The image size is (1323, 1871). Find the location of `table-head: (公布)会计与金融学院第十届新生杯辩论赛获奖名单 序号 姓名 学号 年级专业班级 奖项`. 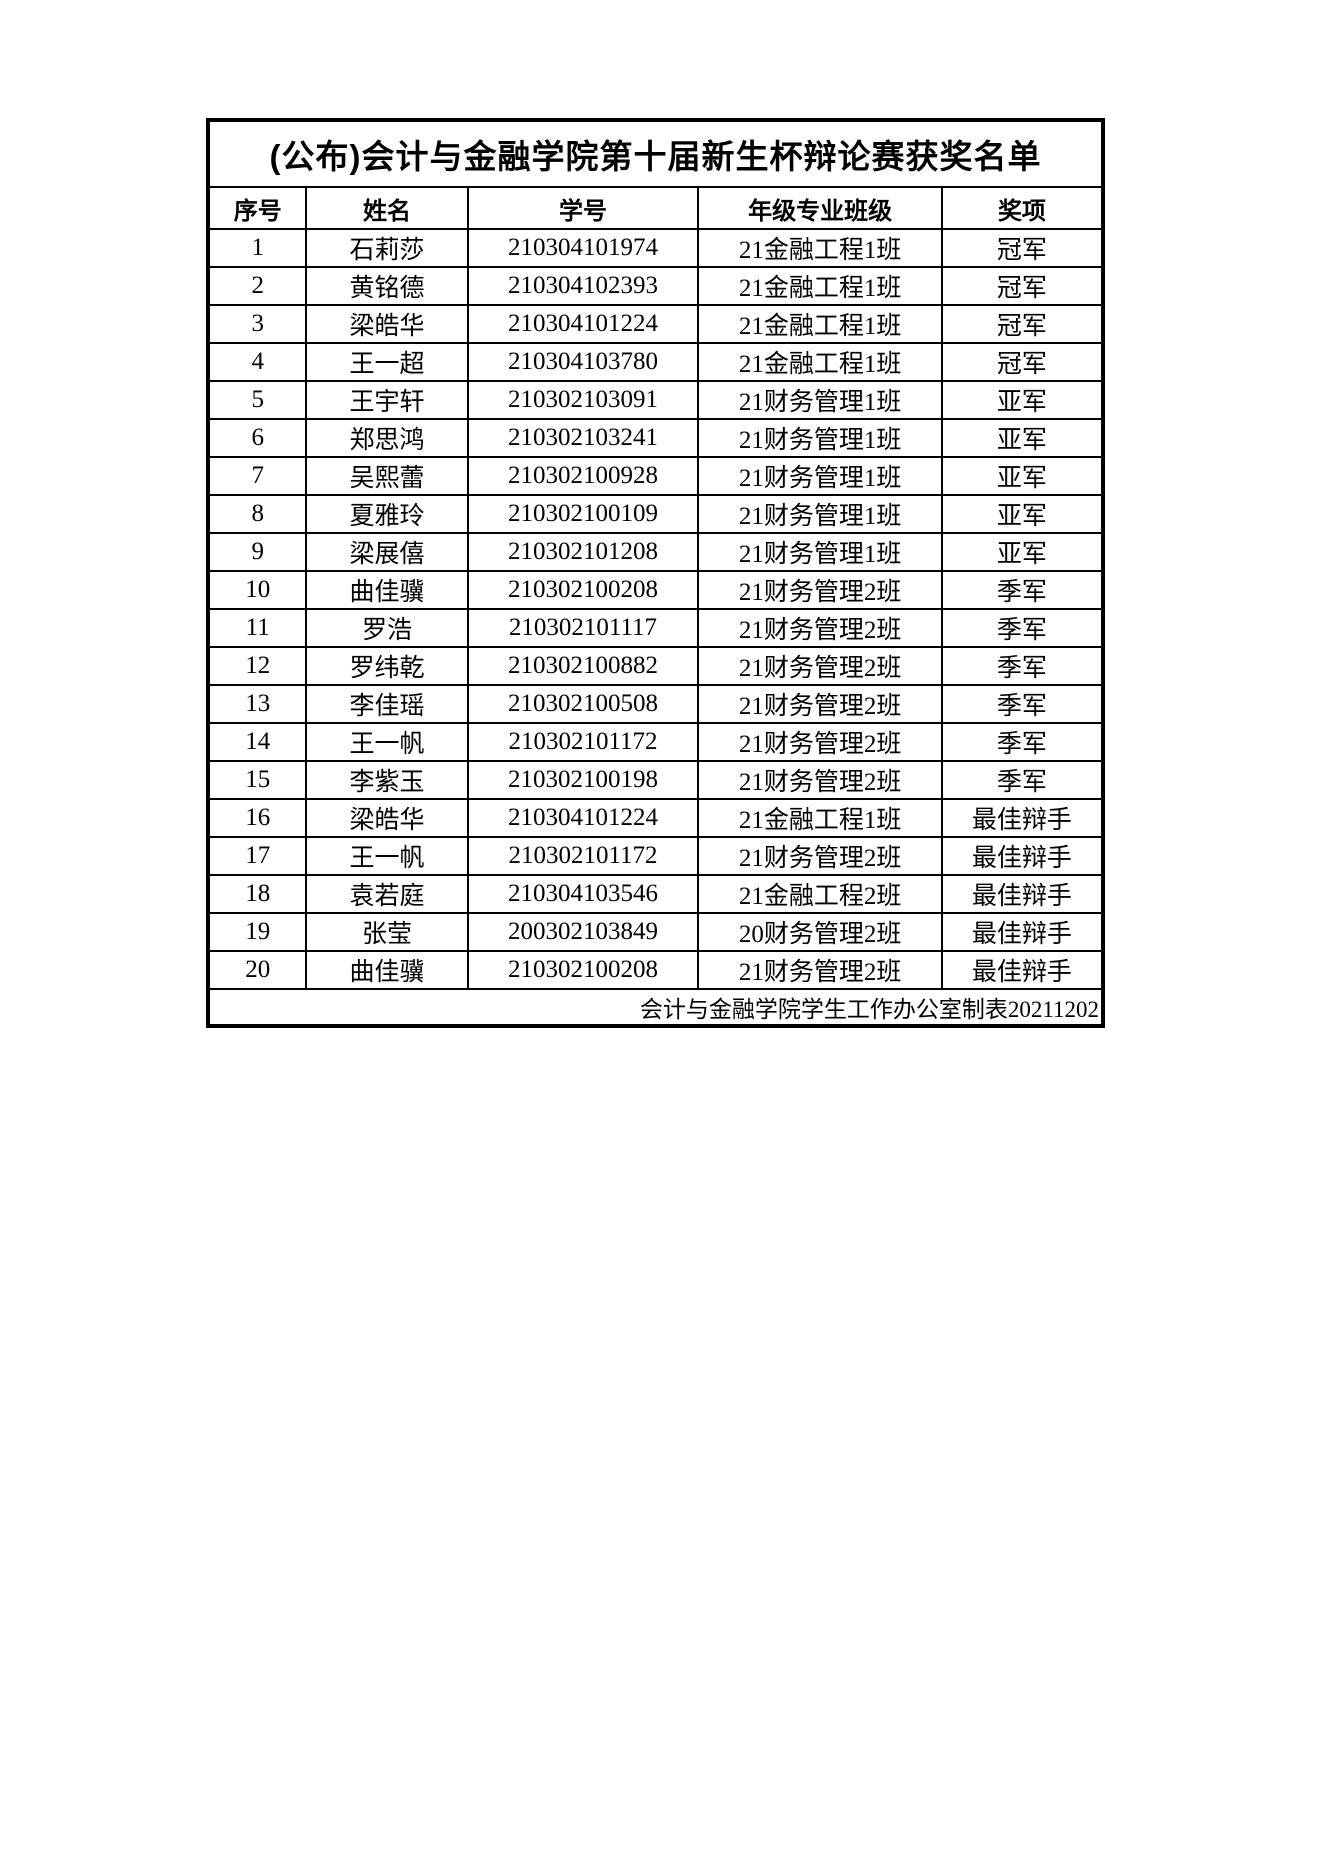

table-head: (公布)会计与金融学院第十届新生杯辩论赛获奖名单 序号 姓名 学号 年级专业班级 奖项 is located at coordinates (655, 174).